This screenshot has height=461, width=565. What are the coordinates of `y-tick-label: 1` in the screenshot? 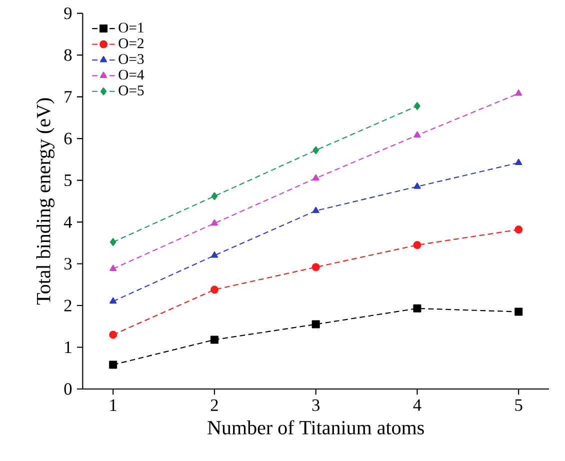 It's located at (68, 347).